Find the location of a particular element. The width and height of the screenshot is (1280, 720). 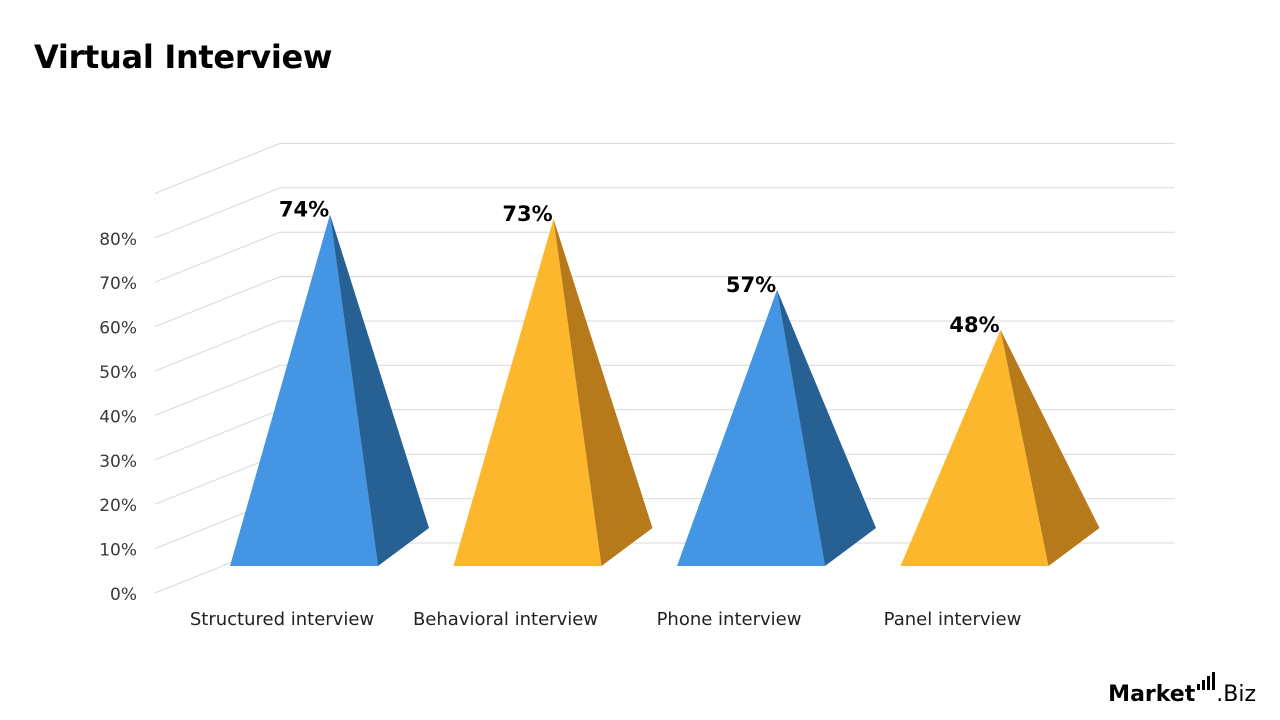

y-tick-label: 40% is located at coordinates (118, 417).